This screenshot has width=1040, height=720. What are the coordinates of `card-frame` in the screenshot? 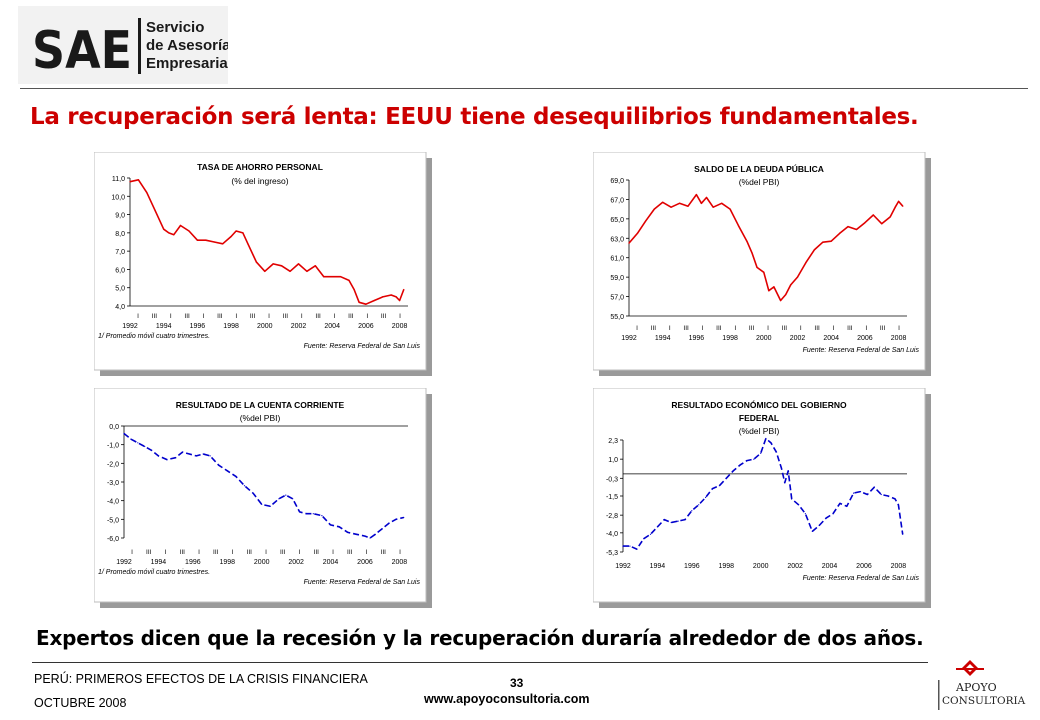 It's located at (260, 261).